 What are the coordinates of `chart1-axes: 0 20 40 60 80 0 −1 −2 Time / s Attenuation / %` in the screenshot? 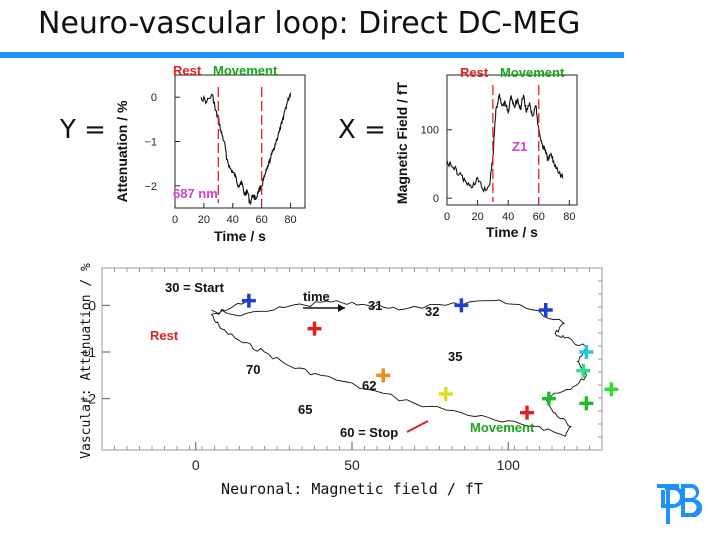 It's located at (210, 159).